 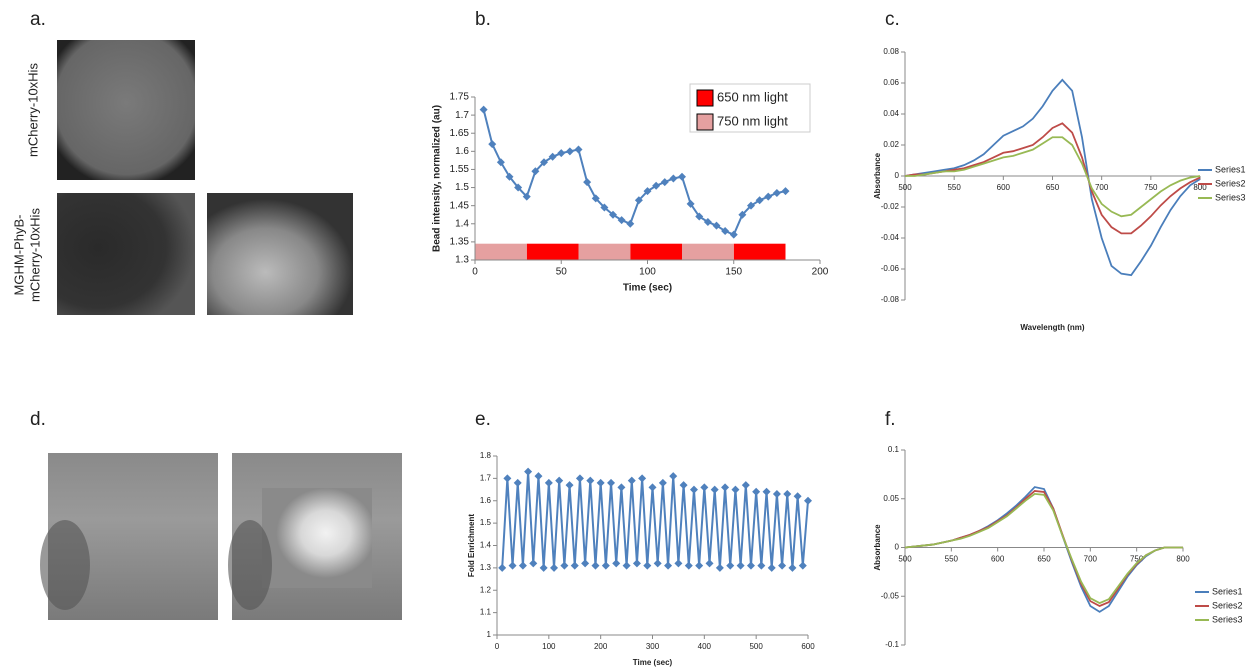 I want to click on y-tick-label: 1.5, so click(x=486, y=522).